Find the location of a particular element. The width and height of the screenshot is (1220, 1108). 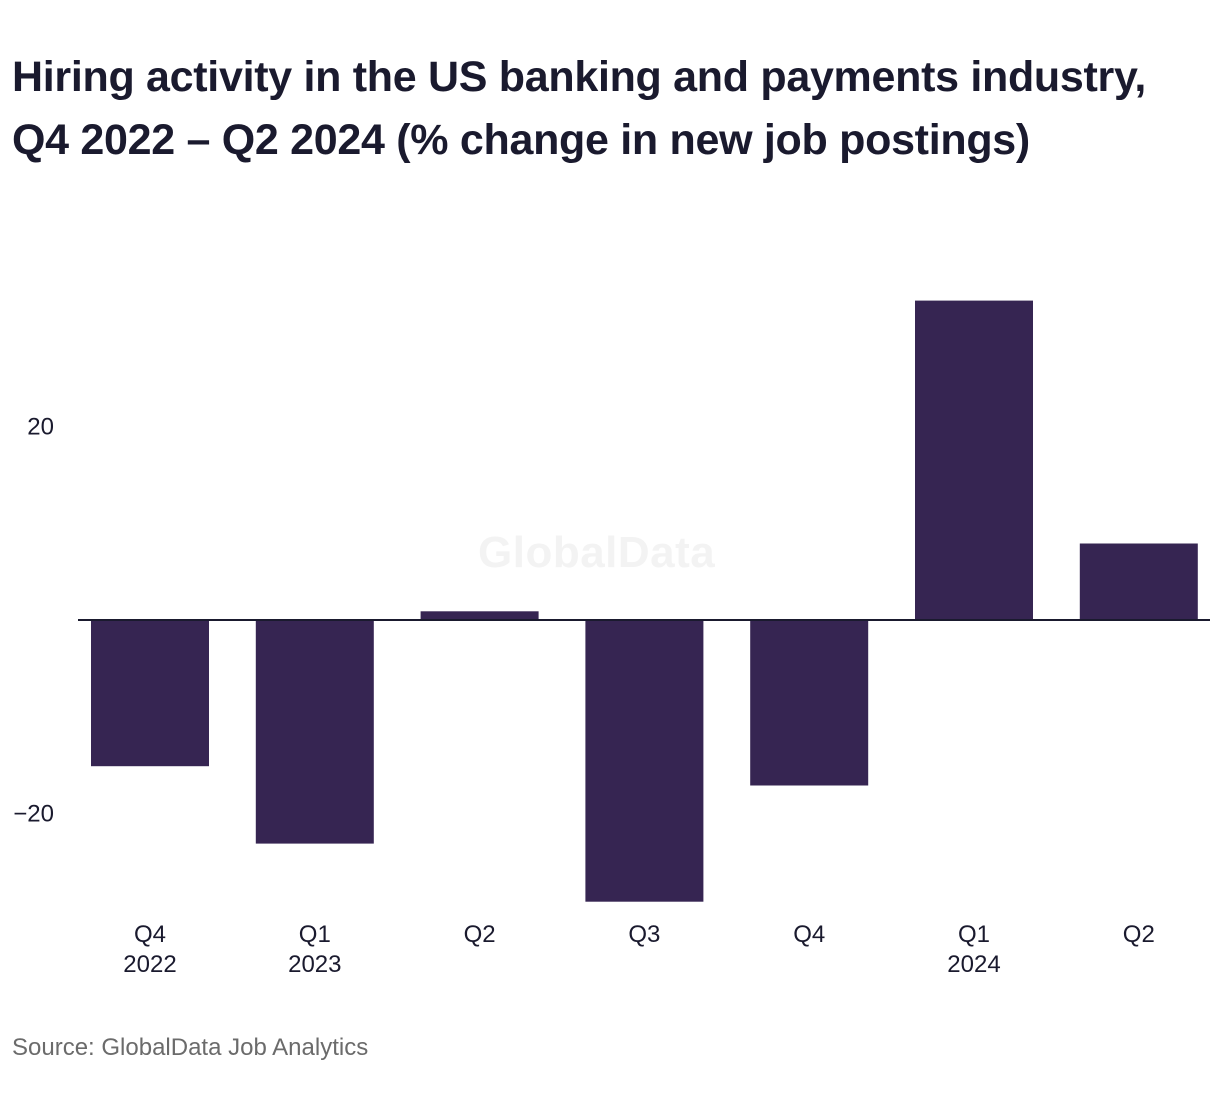

bar-q4-2022 is located at coordinates (150, 693).